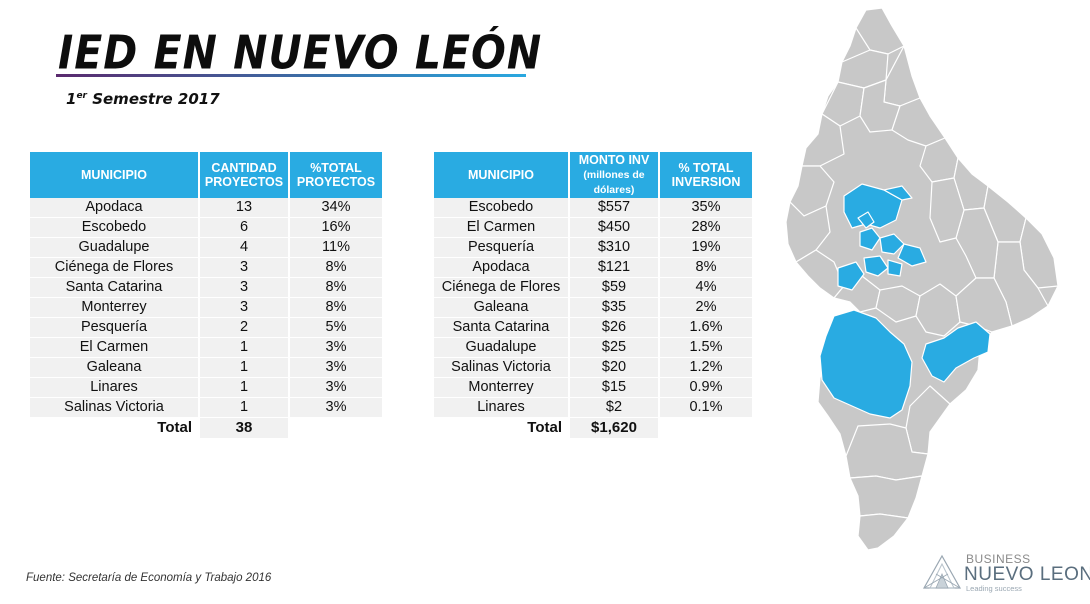  Describe the element at coordinates (998, 559) in the screenshot. I see `logo-line1: BUSINESS` at that location.